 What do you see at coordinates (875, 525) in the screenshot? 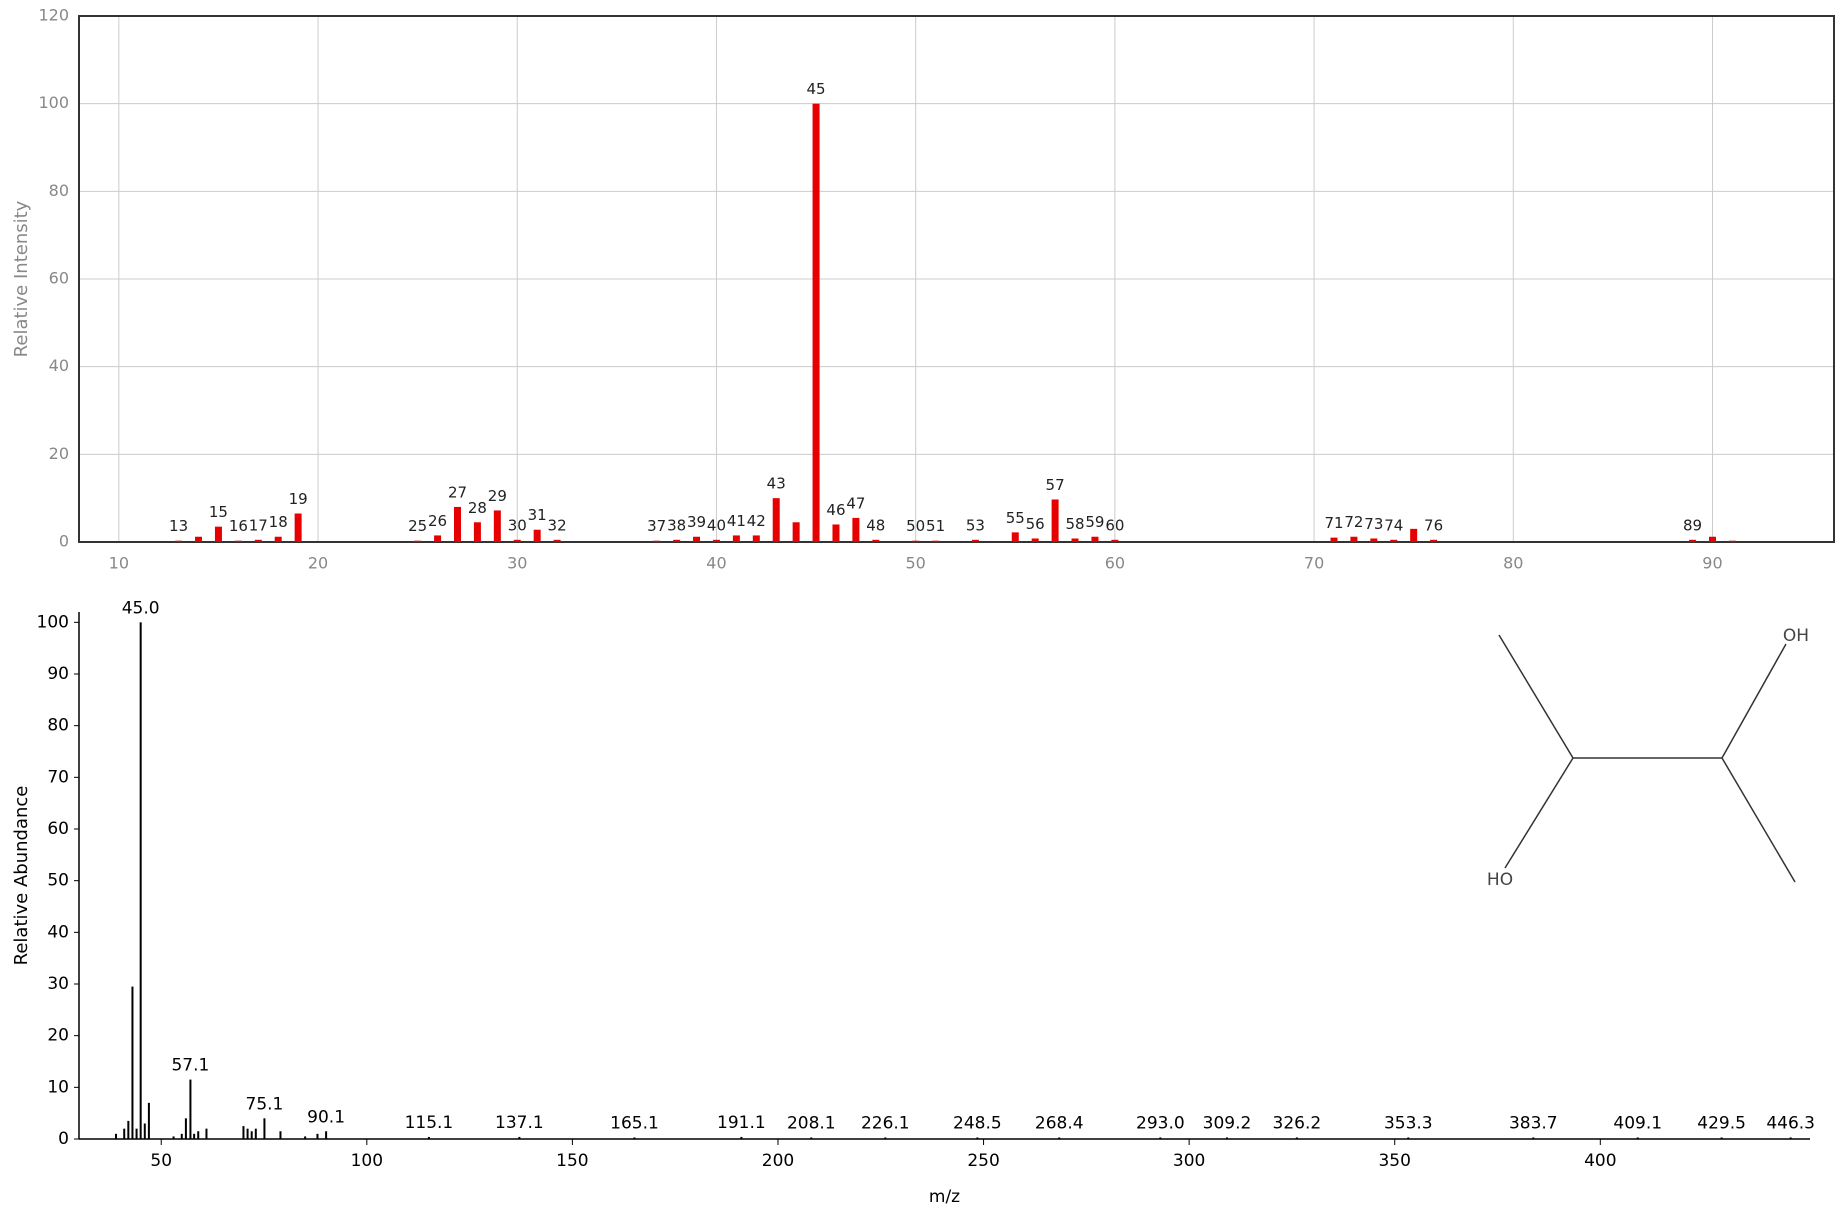
I see `peak-label: 48` at bounding box center [875, 525].